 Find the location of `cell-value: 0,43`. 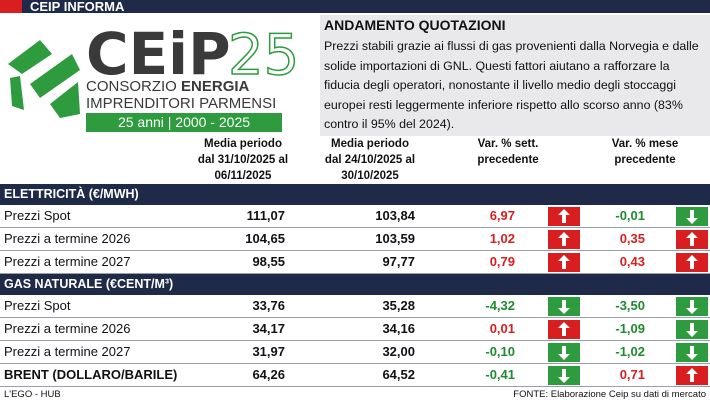

cell-value: 0,43 is located at coordinates (632, 261).